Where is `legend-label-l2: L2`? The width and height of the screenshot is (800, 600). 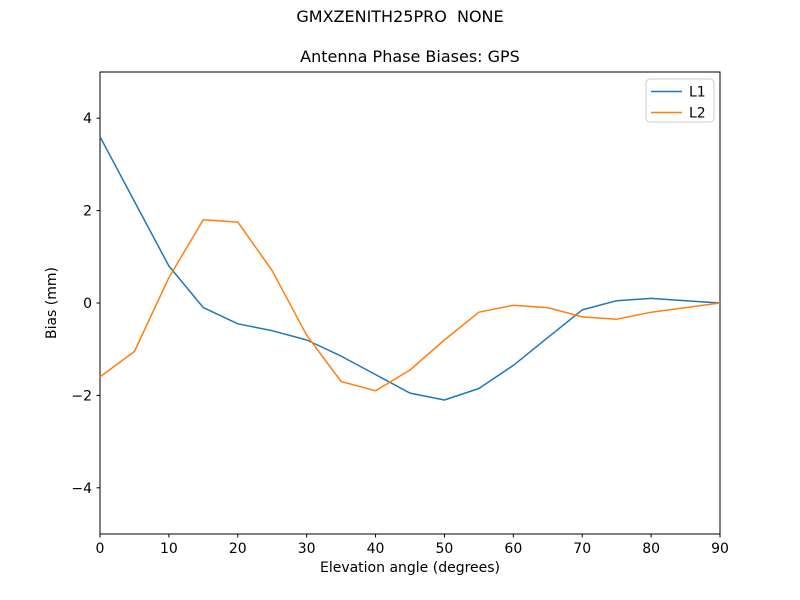
legend-label-l2: L2 is located at coordinates (697, 114).